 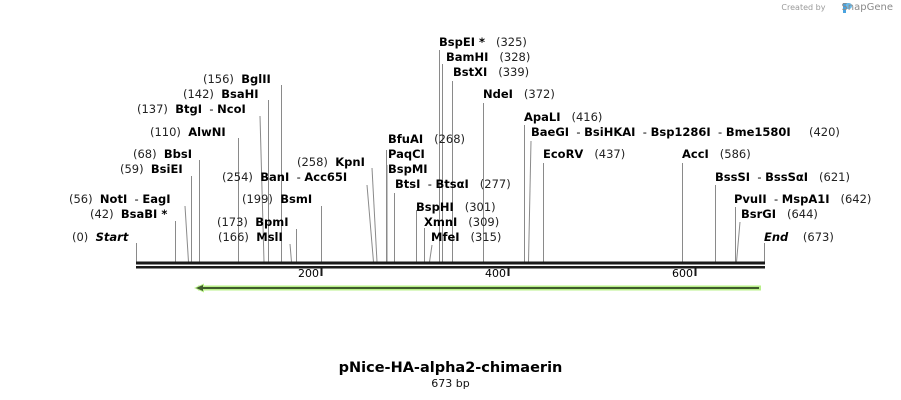 What do you see at coordinates (542, 117) in the screenshot?
I see `site-name: ApaLI` at bounding box center [542, 117].